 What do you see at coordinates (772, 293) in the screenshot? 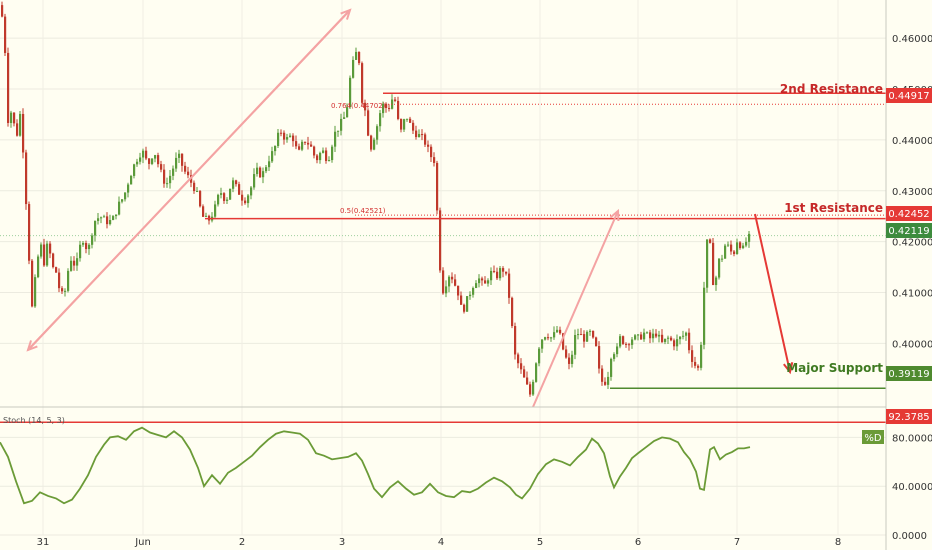
I see `projected-drop-arrow` at bounding box center [772, 293].